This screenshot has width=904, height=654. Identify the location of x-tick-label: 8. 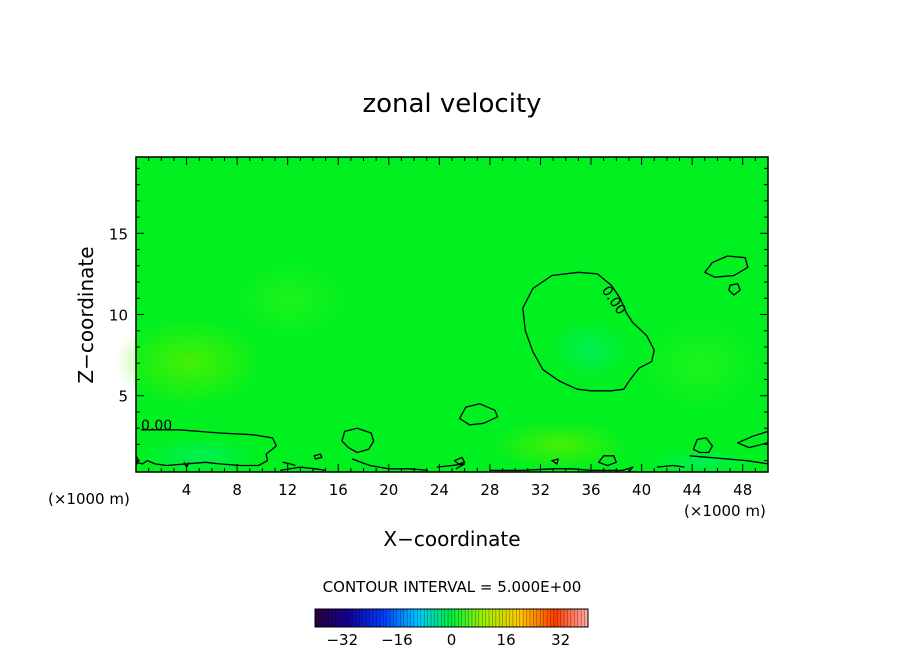
(237, 490).